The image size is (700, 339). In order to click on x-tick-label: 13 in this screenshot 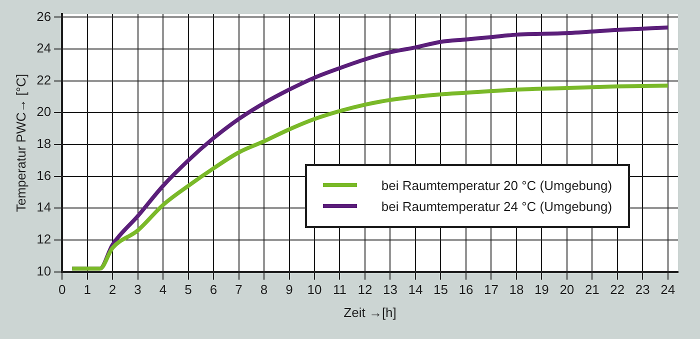, I will do `click(390, 290)`.